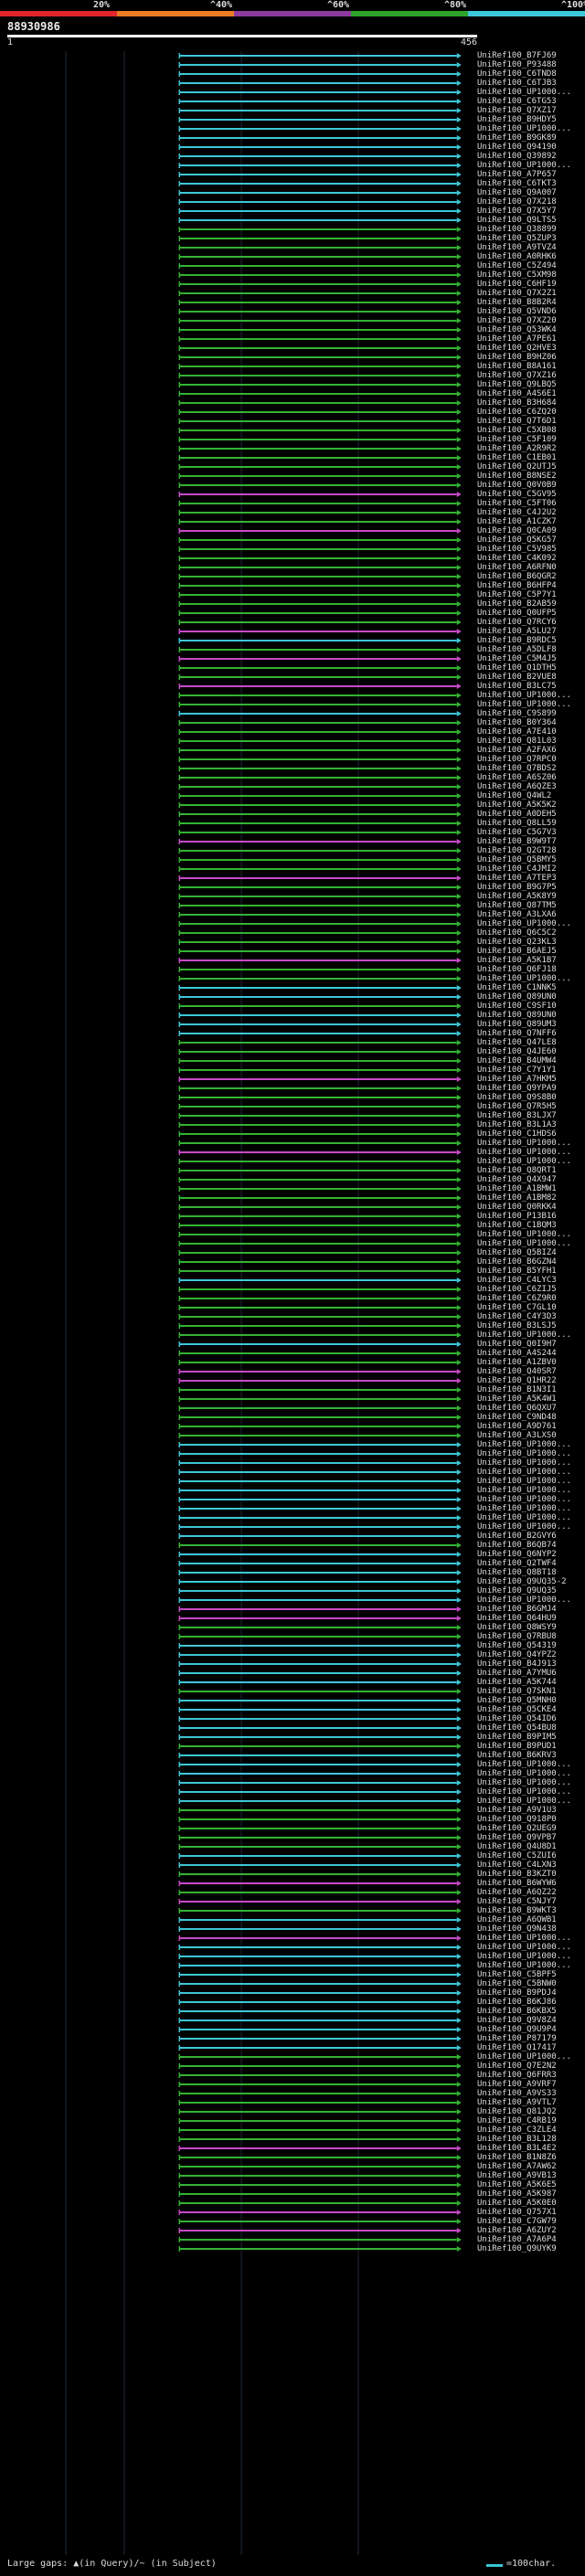 The height and width of the screenshot is (2576, 585). Describe the element at coordinates (517, 101) in the screenshot. I see `hit-label: UniRef100_C6TG53` at that location.